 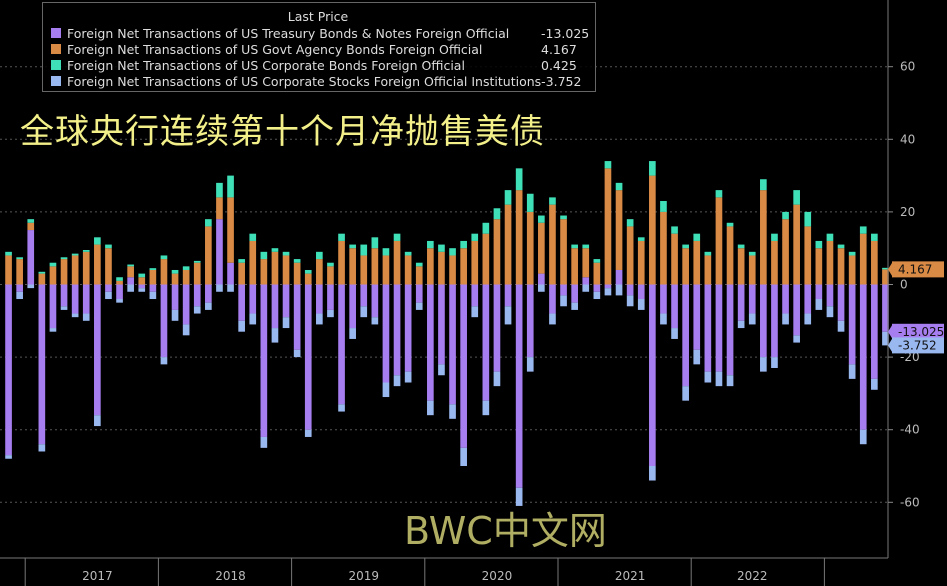 What do you see at coordinates (56, 49) in the screenshot?
I see `legend-swatch-agency` at bounding box center [56, 49].